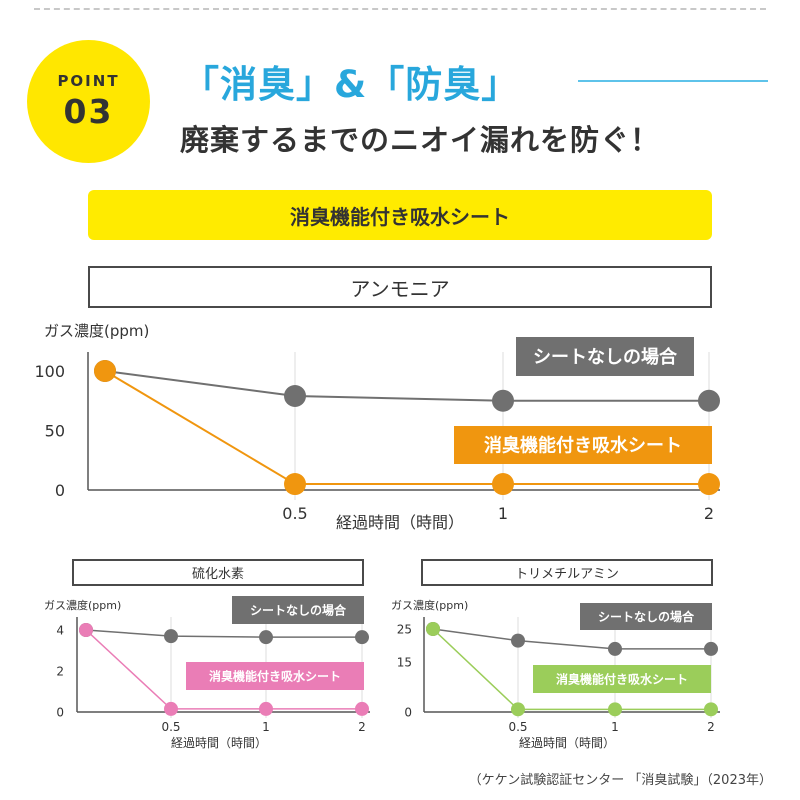  Describe the element at coordinates (219, 743) in the screenshot. I see `hydrogen-sulfide-x-axis-label: 経過時間（時間）` at that location.